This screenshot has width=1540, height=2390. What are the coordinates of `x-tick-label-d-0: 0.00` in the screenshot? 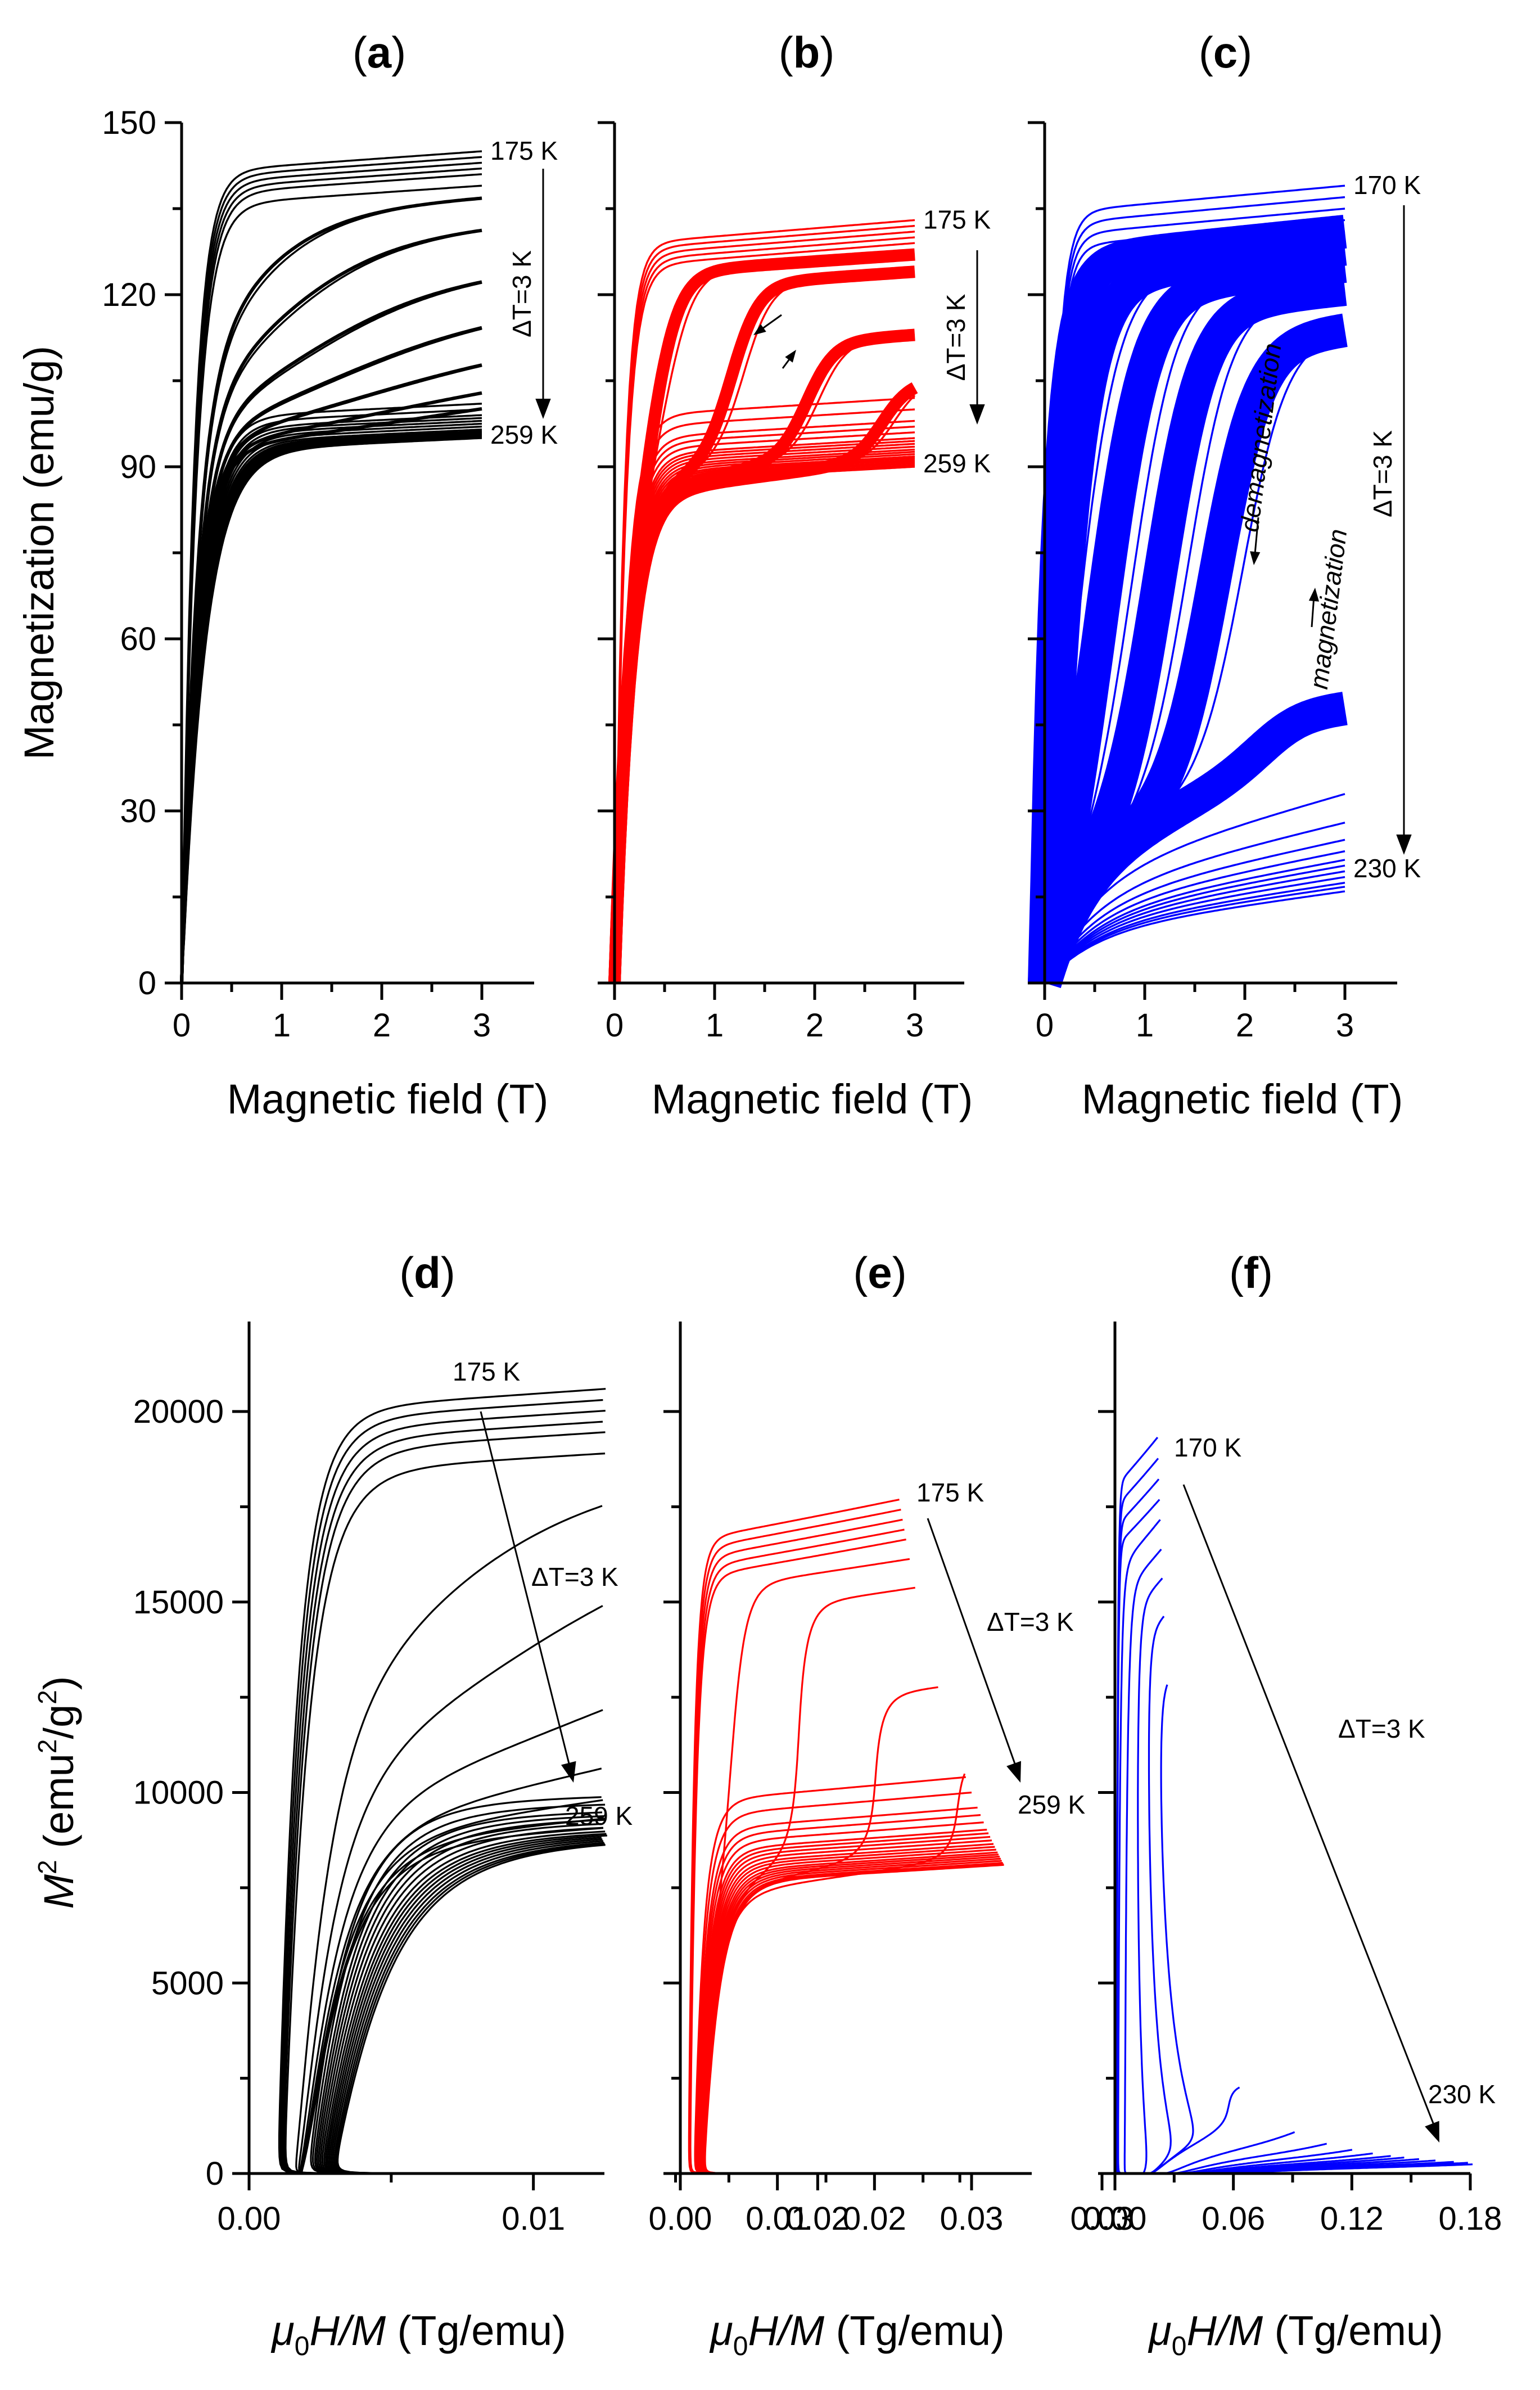 It's located at (249, 2218).